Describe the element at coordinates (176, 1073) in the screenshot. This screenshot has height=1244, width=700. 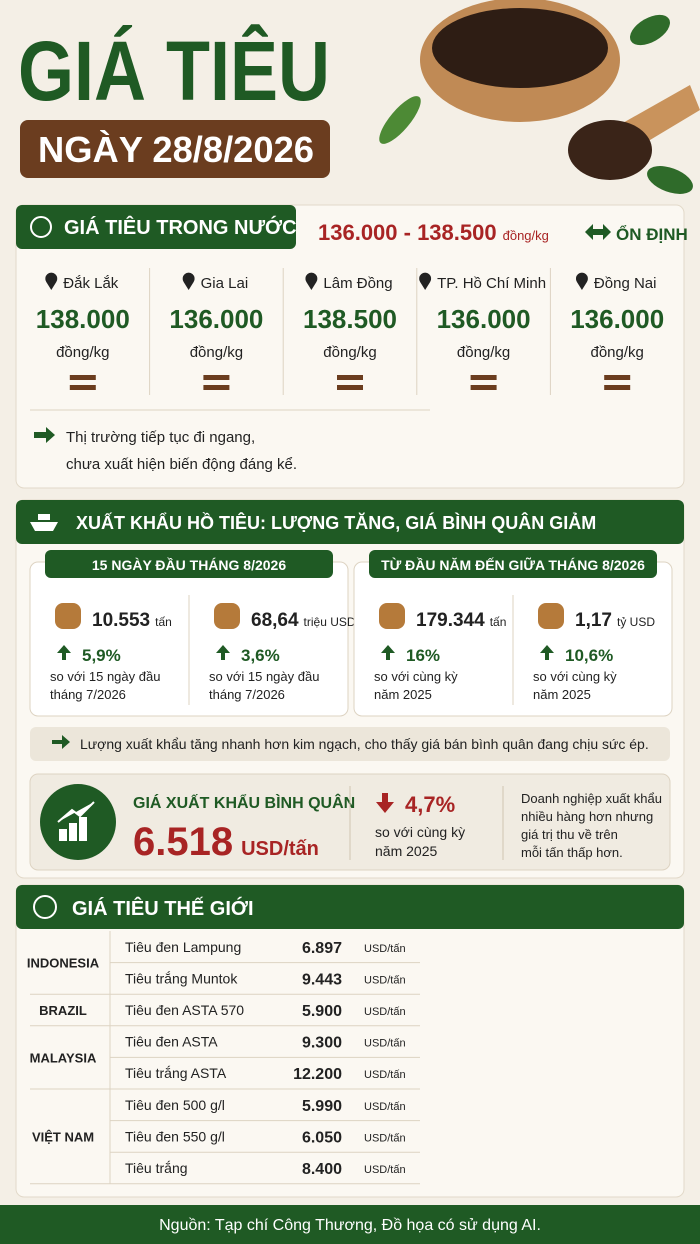
I see `product: Tiêu trắng ASTA` at that location.